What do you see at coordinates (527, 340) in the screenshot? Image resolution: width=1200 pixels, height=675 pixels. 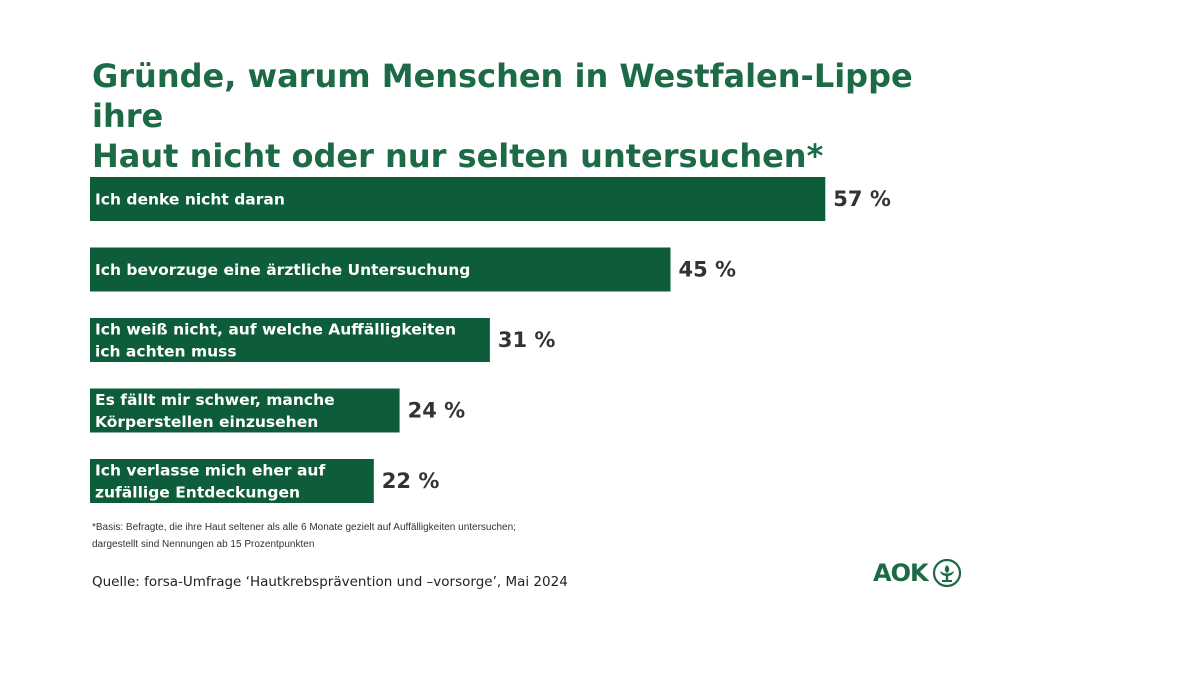 I see `bar-3-value-label: 31 %` at bounding box center [527, 340].